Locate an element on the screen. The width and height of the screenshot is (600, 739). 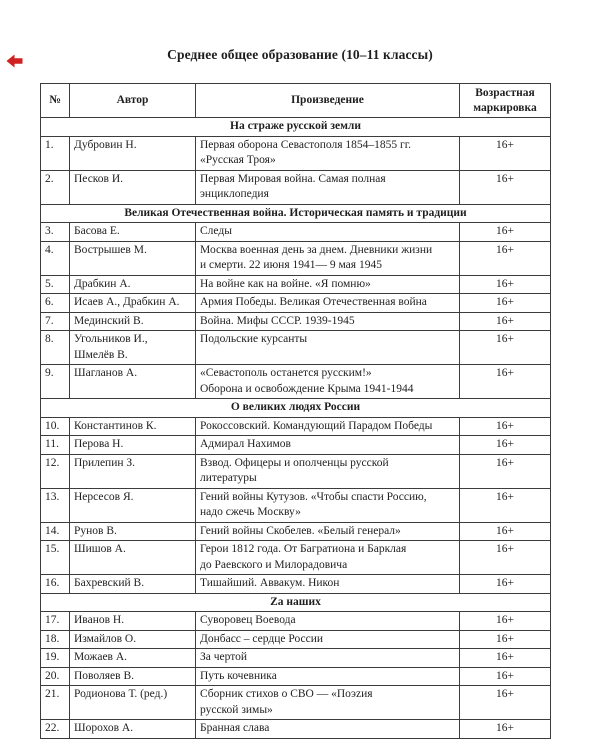
author-cell: Поволяев В. is located at coordinates (132, 676).